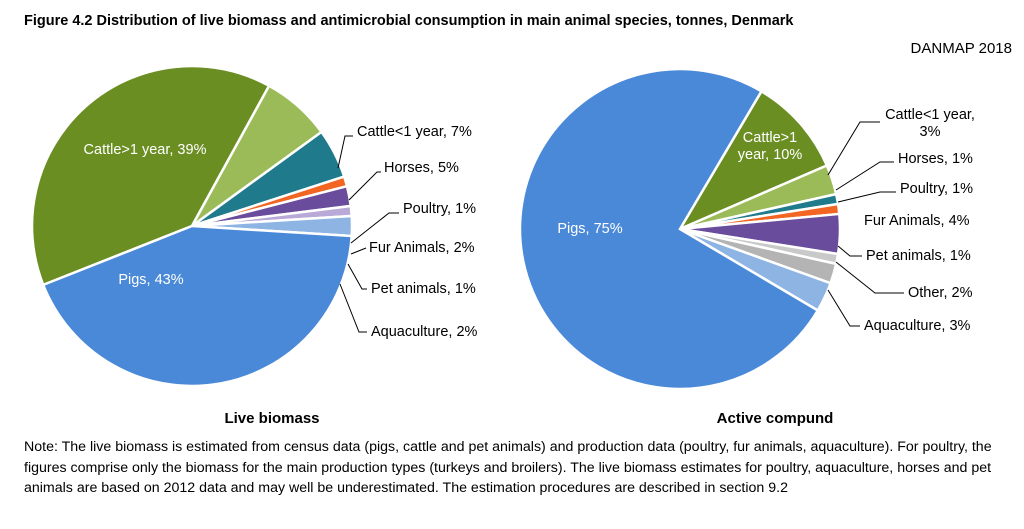 The width and height of the screenshot is (1024, 529). Describe the element at coordinates (935, 159) in the screenshot. I see `slice-label-horses-1: Horses, 1%` at that location.